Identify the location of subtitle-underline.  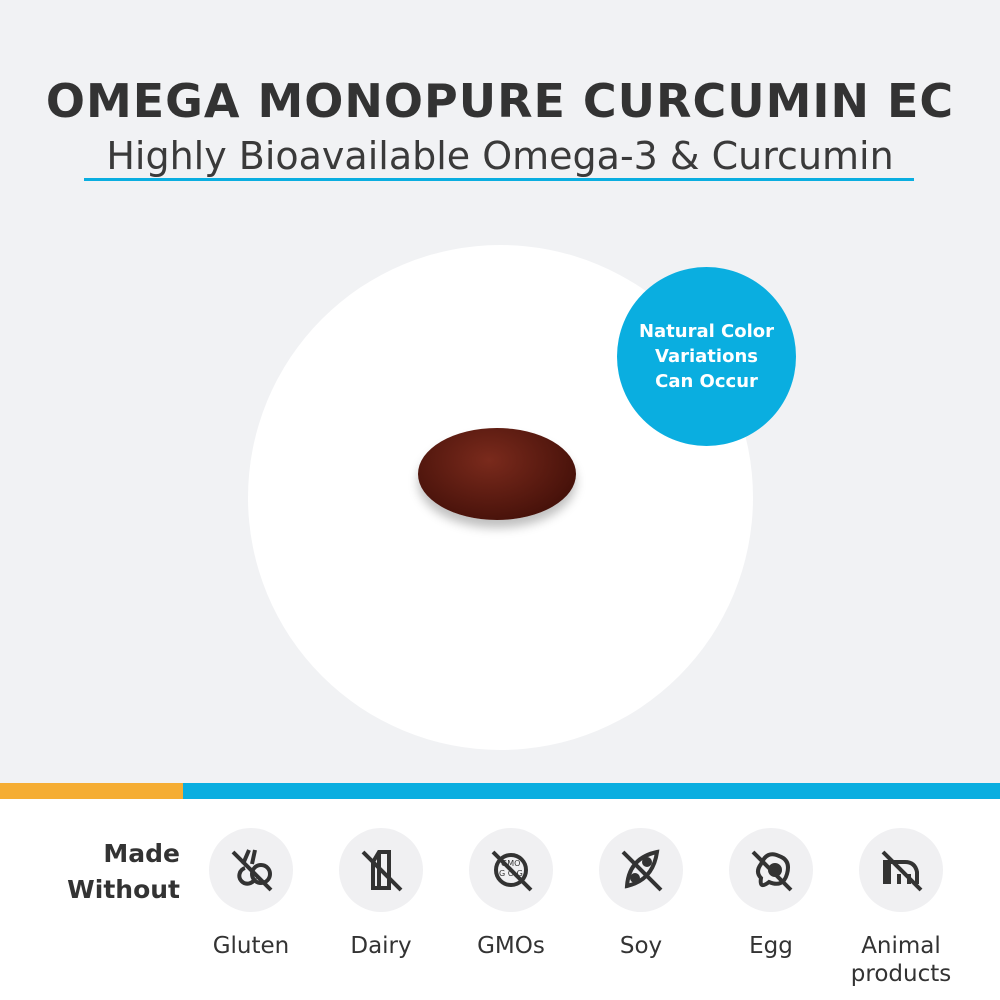
(499, 179).